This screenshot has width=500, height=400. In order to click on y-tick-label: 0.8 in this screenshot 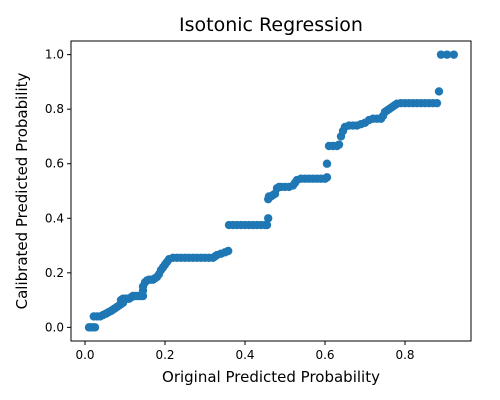, I will do `click(54, 109)`.